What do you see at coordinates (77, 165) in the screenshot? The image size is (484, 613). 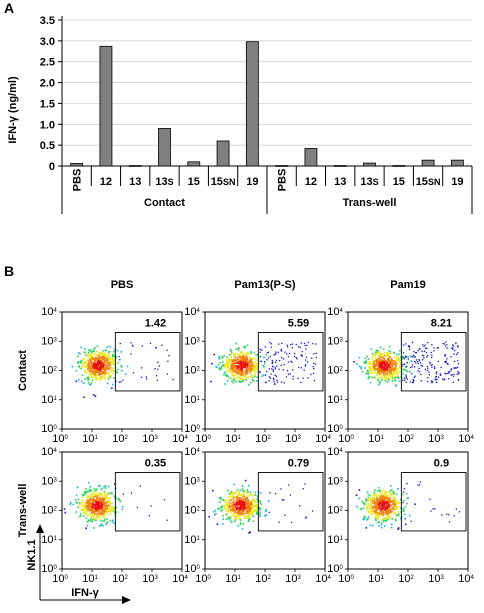 I see `bar` at bounding box center [77, 165].